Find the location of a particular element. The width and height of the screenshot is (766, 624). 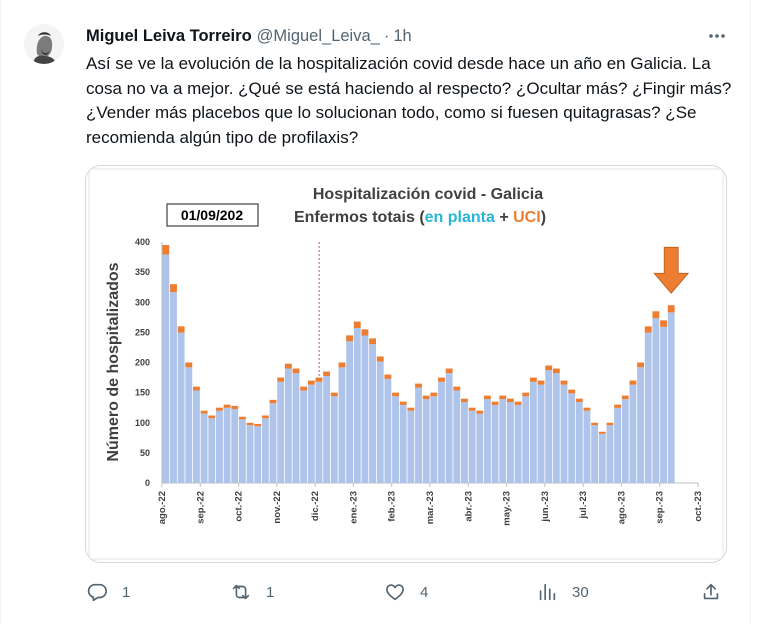

x-tick-label: may.-23 is located at coordinates (507, 508).